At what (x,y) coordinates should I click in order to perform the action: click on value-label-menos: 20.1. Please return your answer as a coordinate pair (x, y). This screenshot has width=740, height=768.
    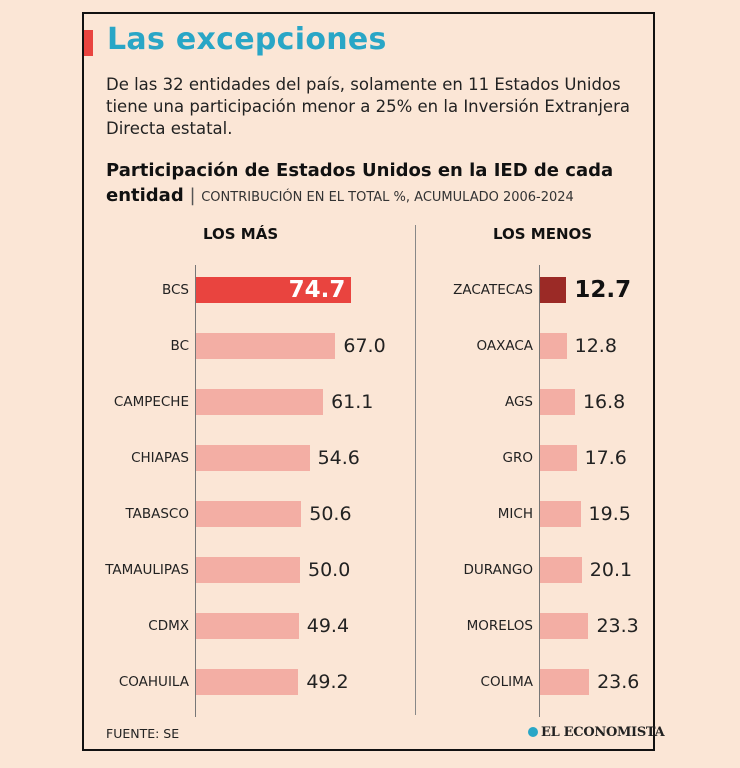
    Looking at the image, I should click on (611, 570).